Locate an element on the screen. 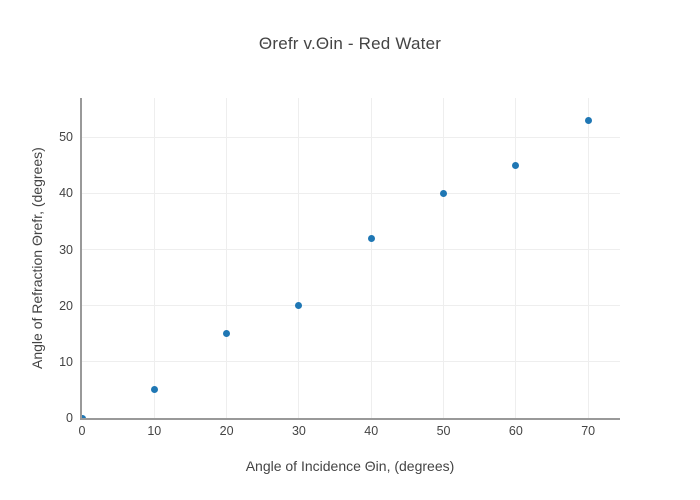  x-tick-label: 40 is located at coordinates (371, 431).